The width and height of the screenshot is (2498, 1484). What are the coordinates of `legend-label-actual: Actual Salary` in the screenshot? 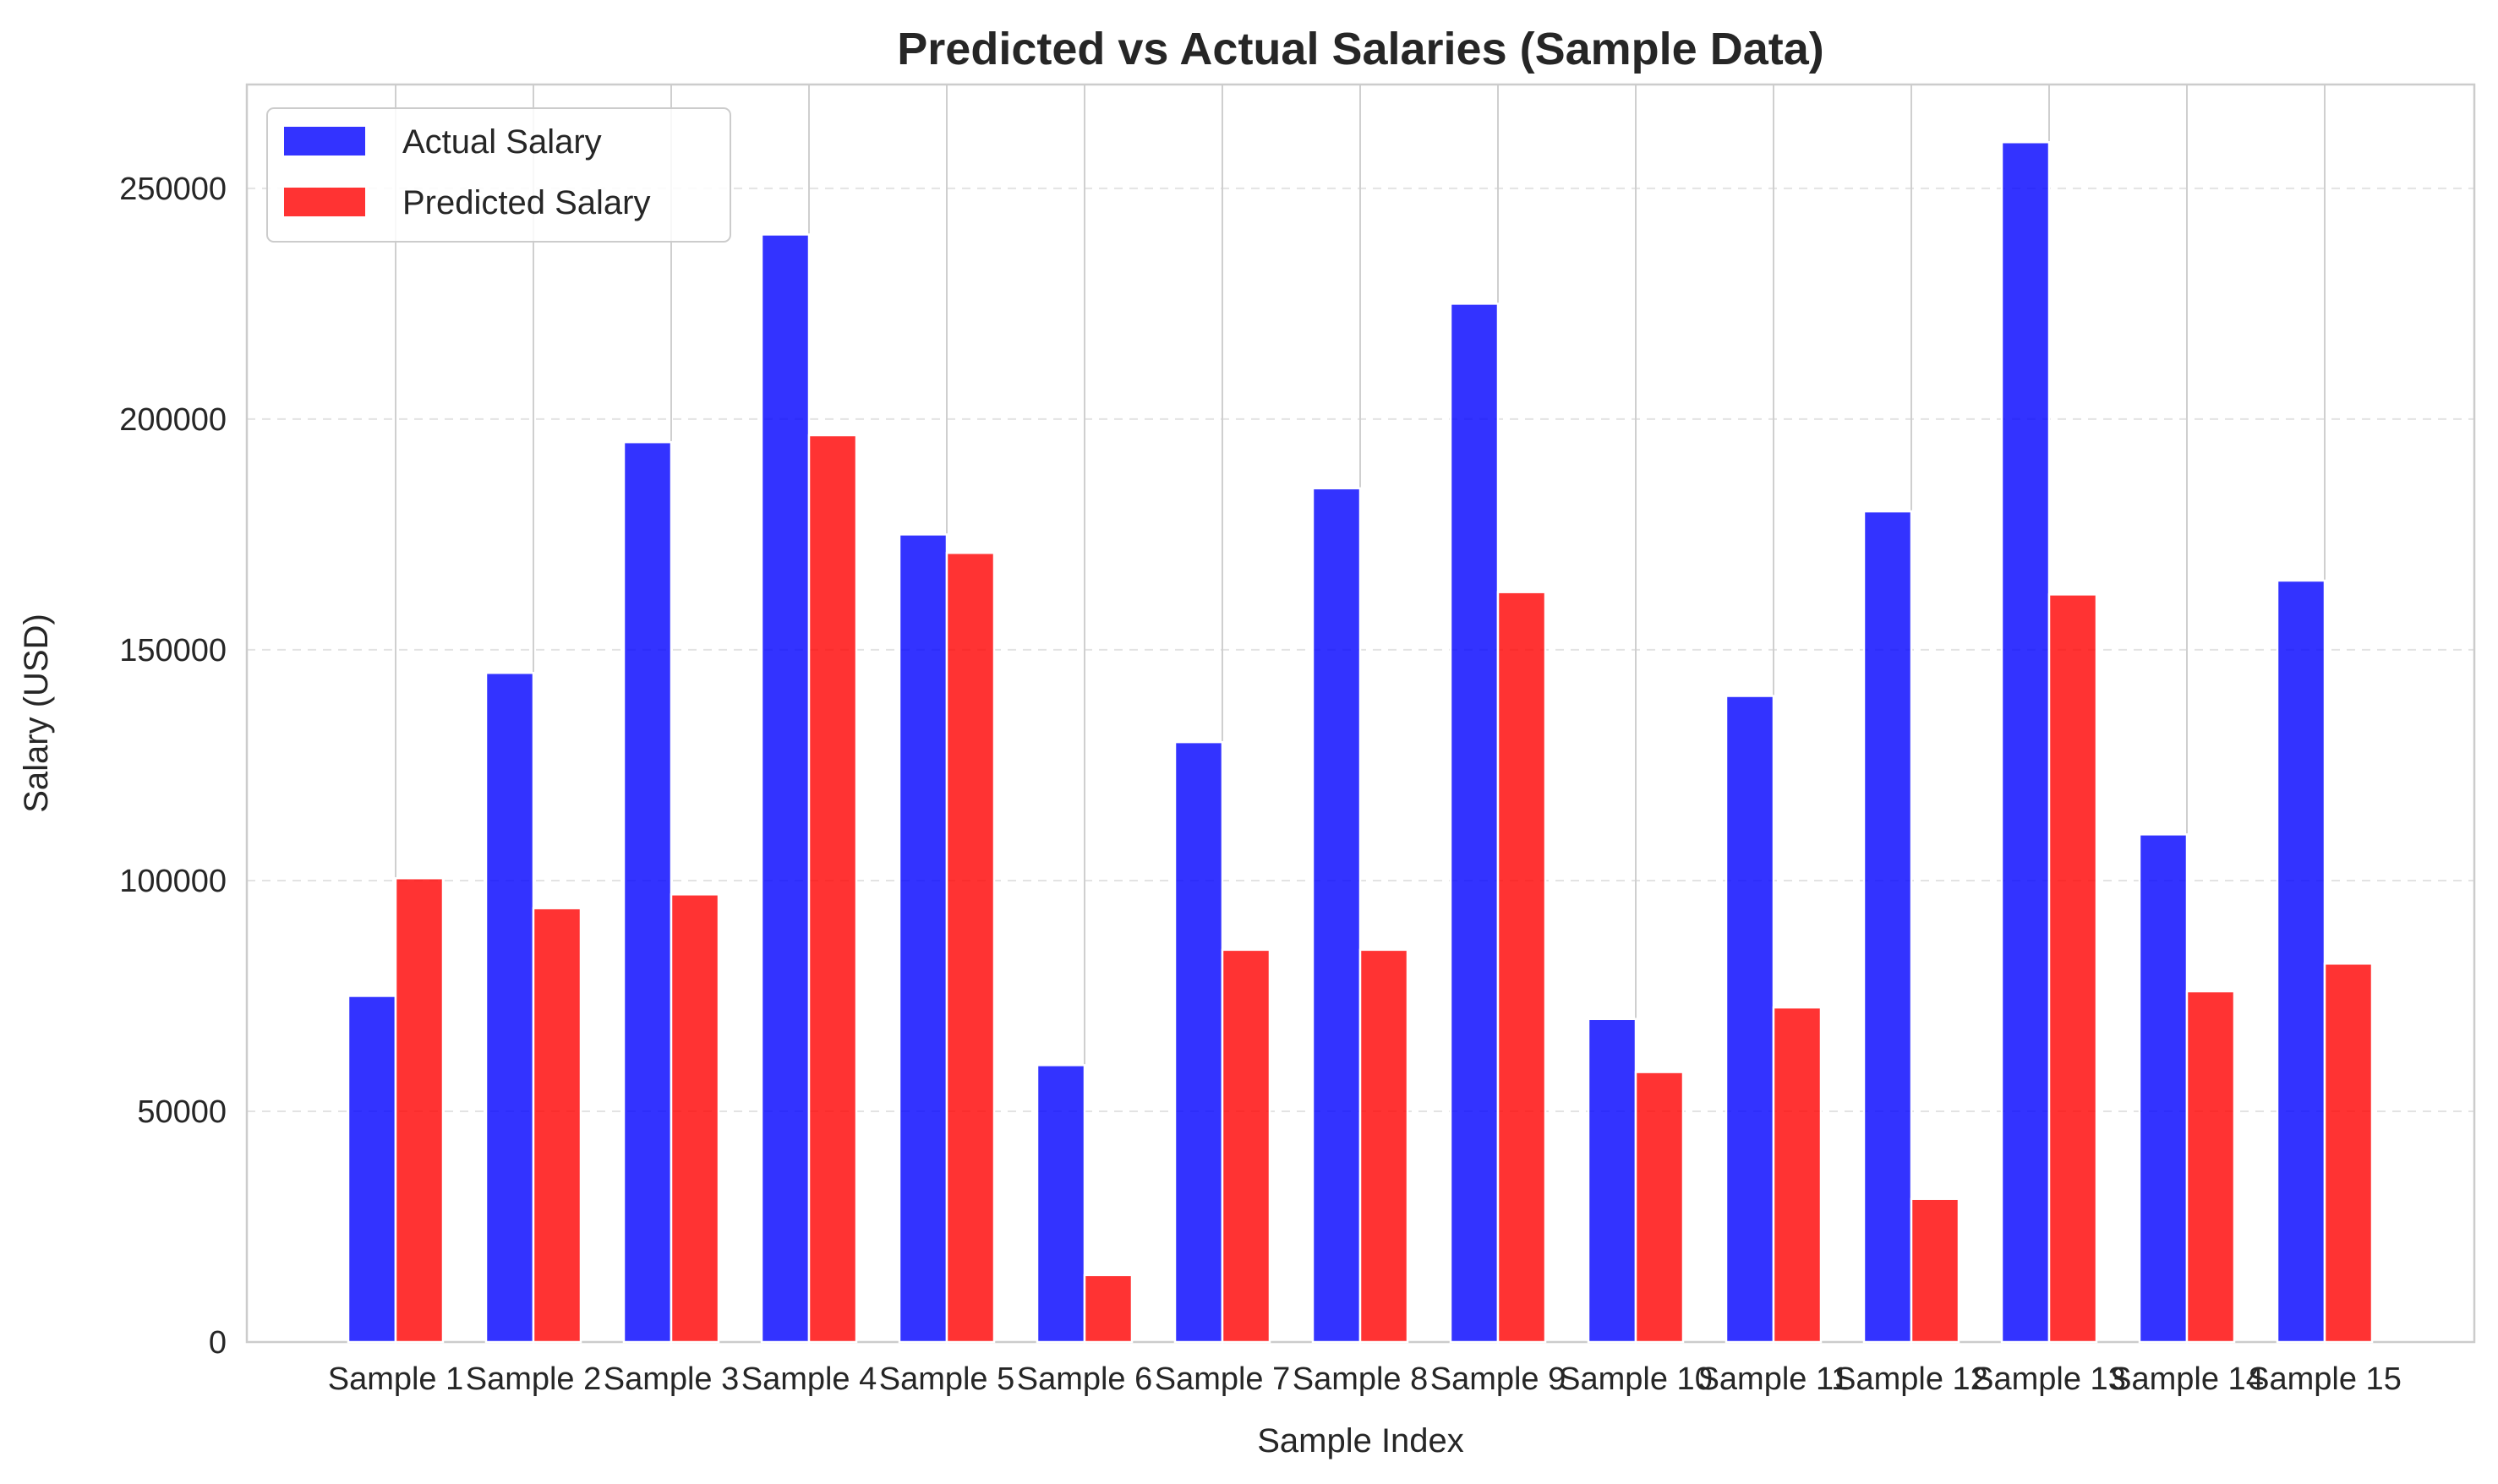 It's located at (502, 142).